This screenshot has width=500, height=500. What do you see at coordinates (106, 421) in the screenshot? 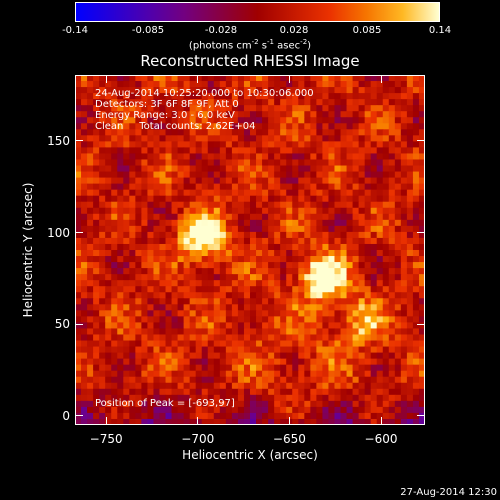
I see `x-tick-mark` at bounding box center [106, 421].